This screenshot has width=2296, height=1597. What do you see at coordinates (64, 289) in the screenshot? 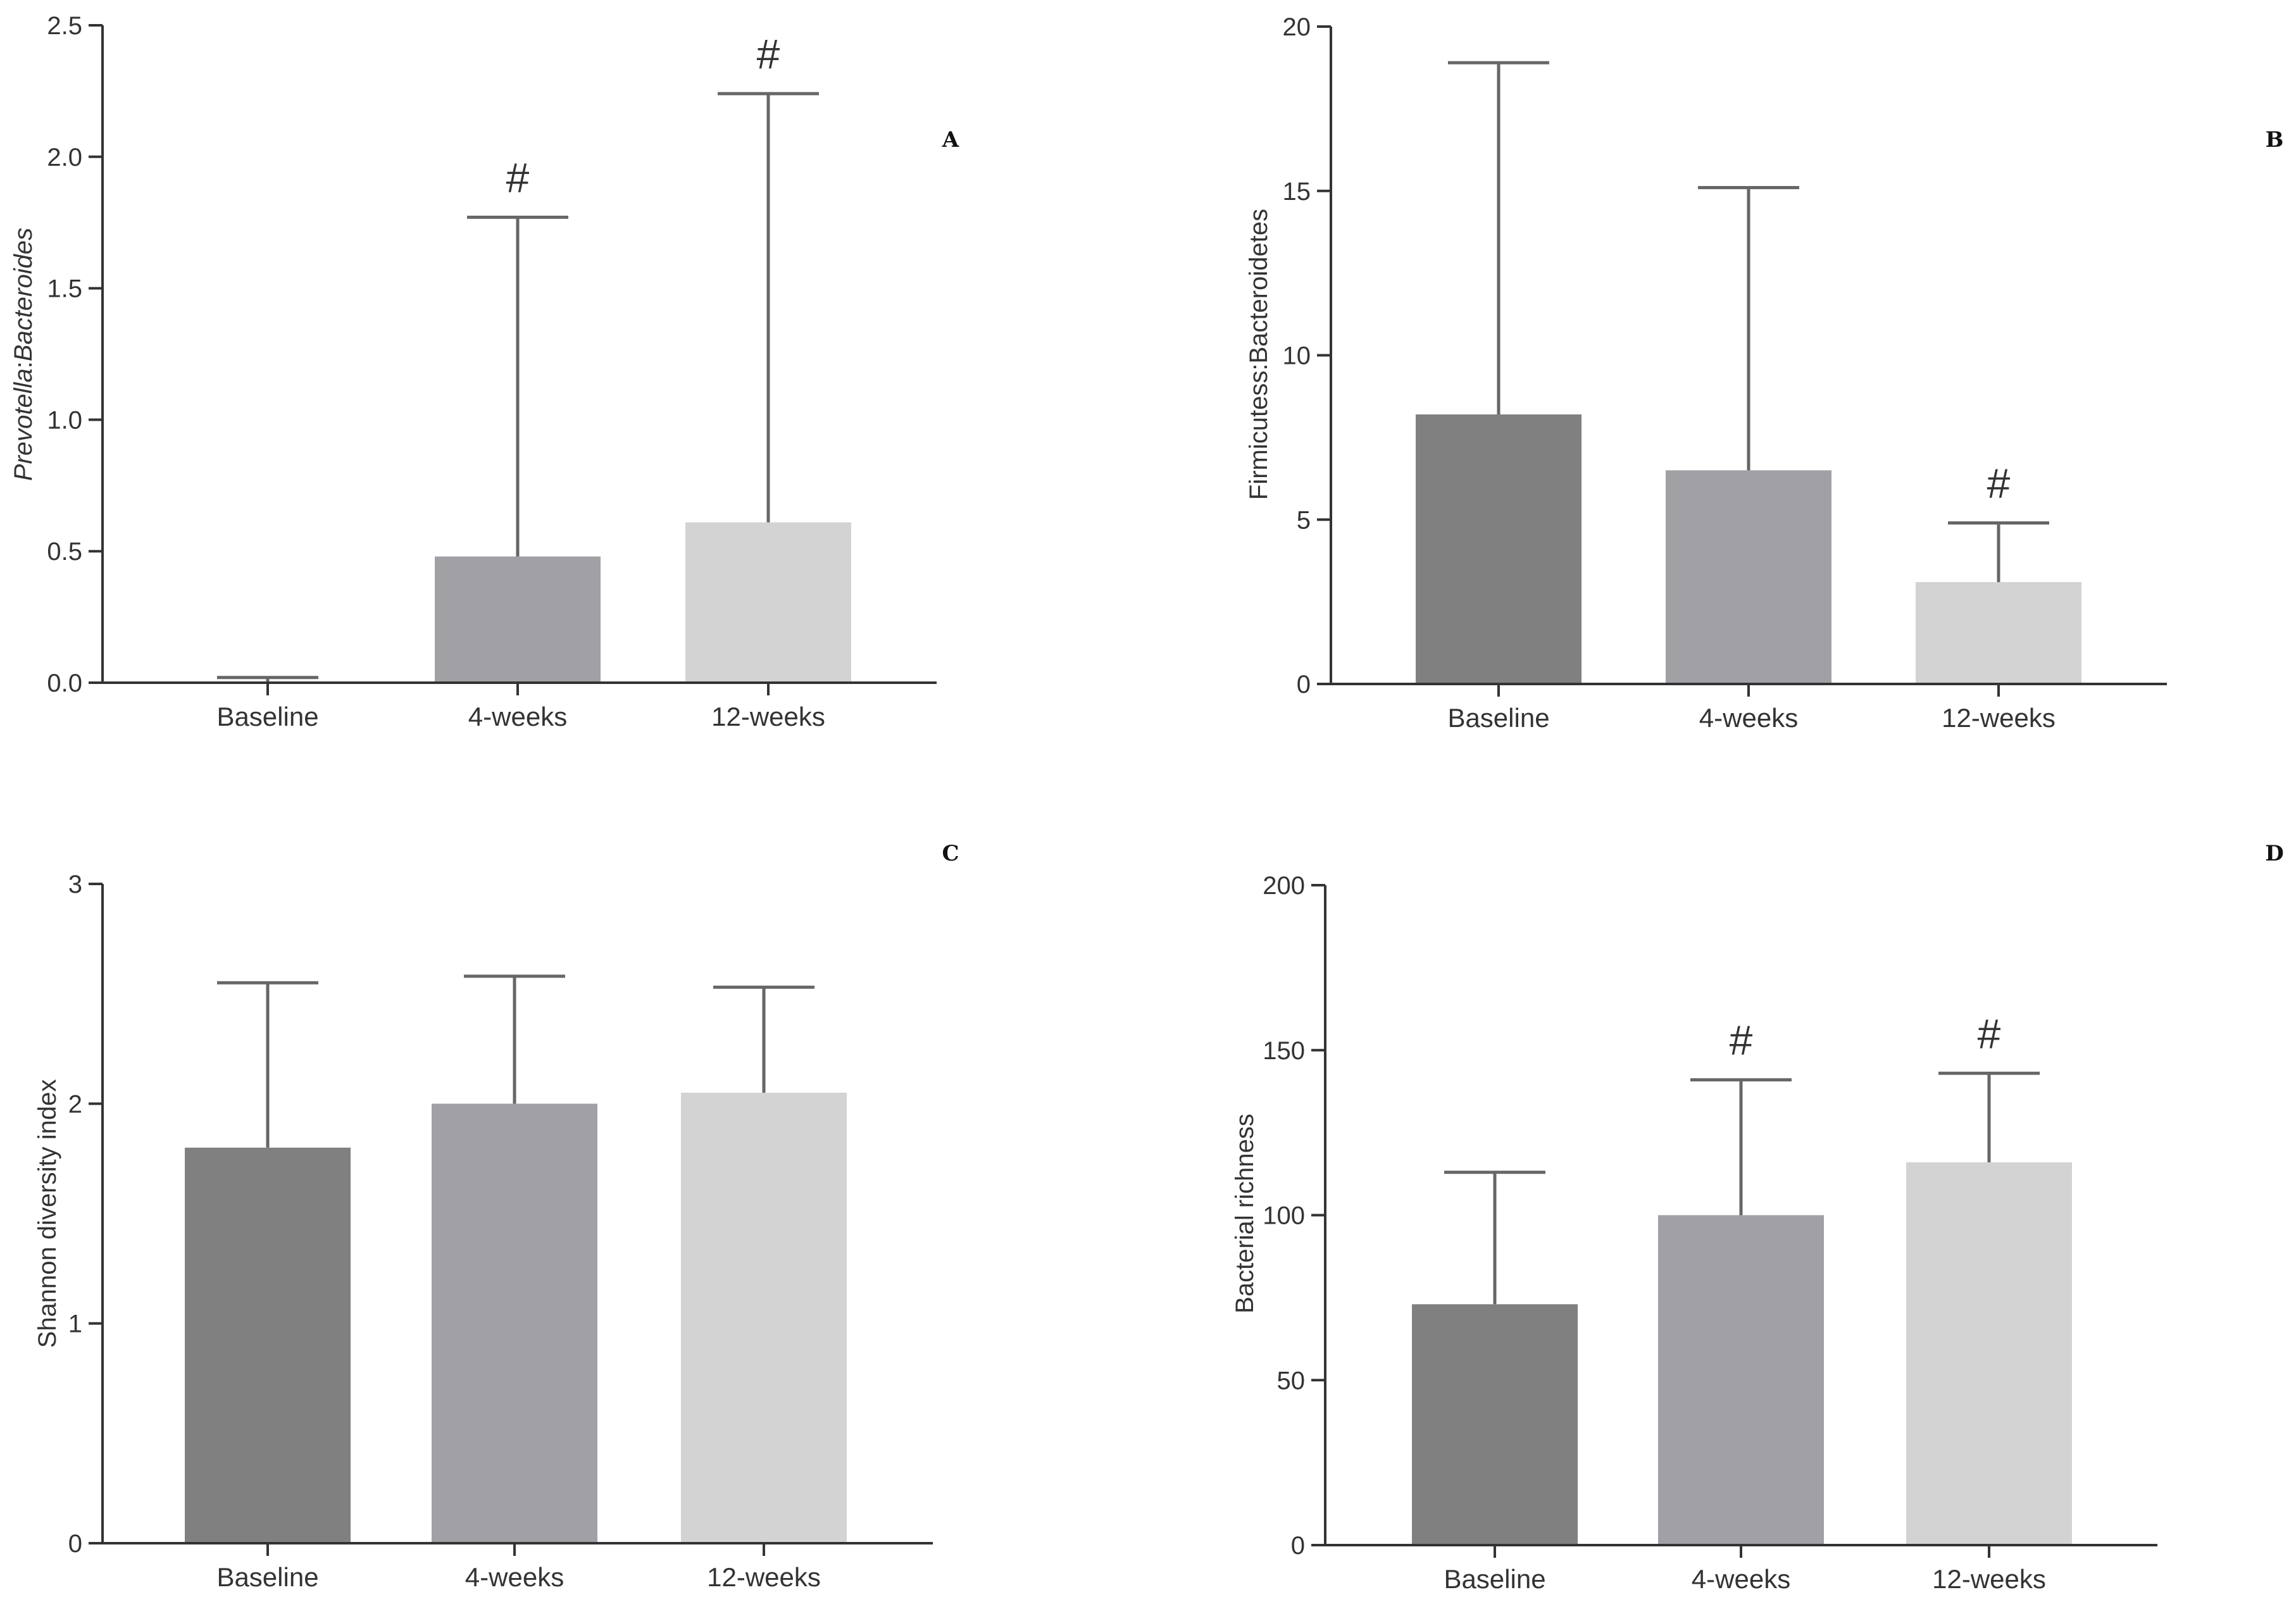
I see `y-tick-label: 1.5` at bounding box center [64, 289].